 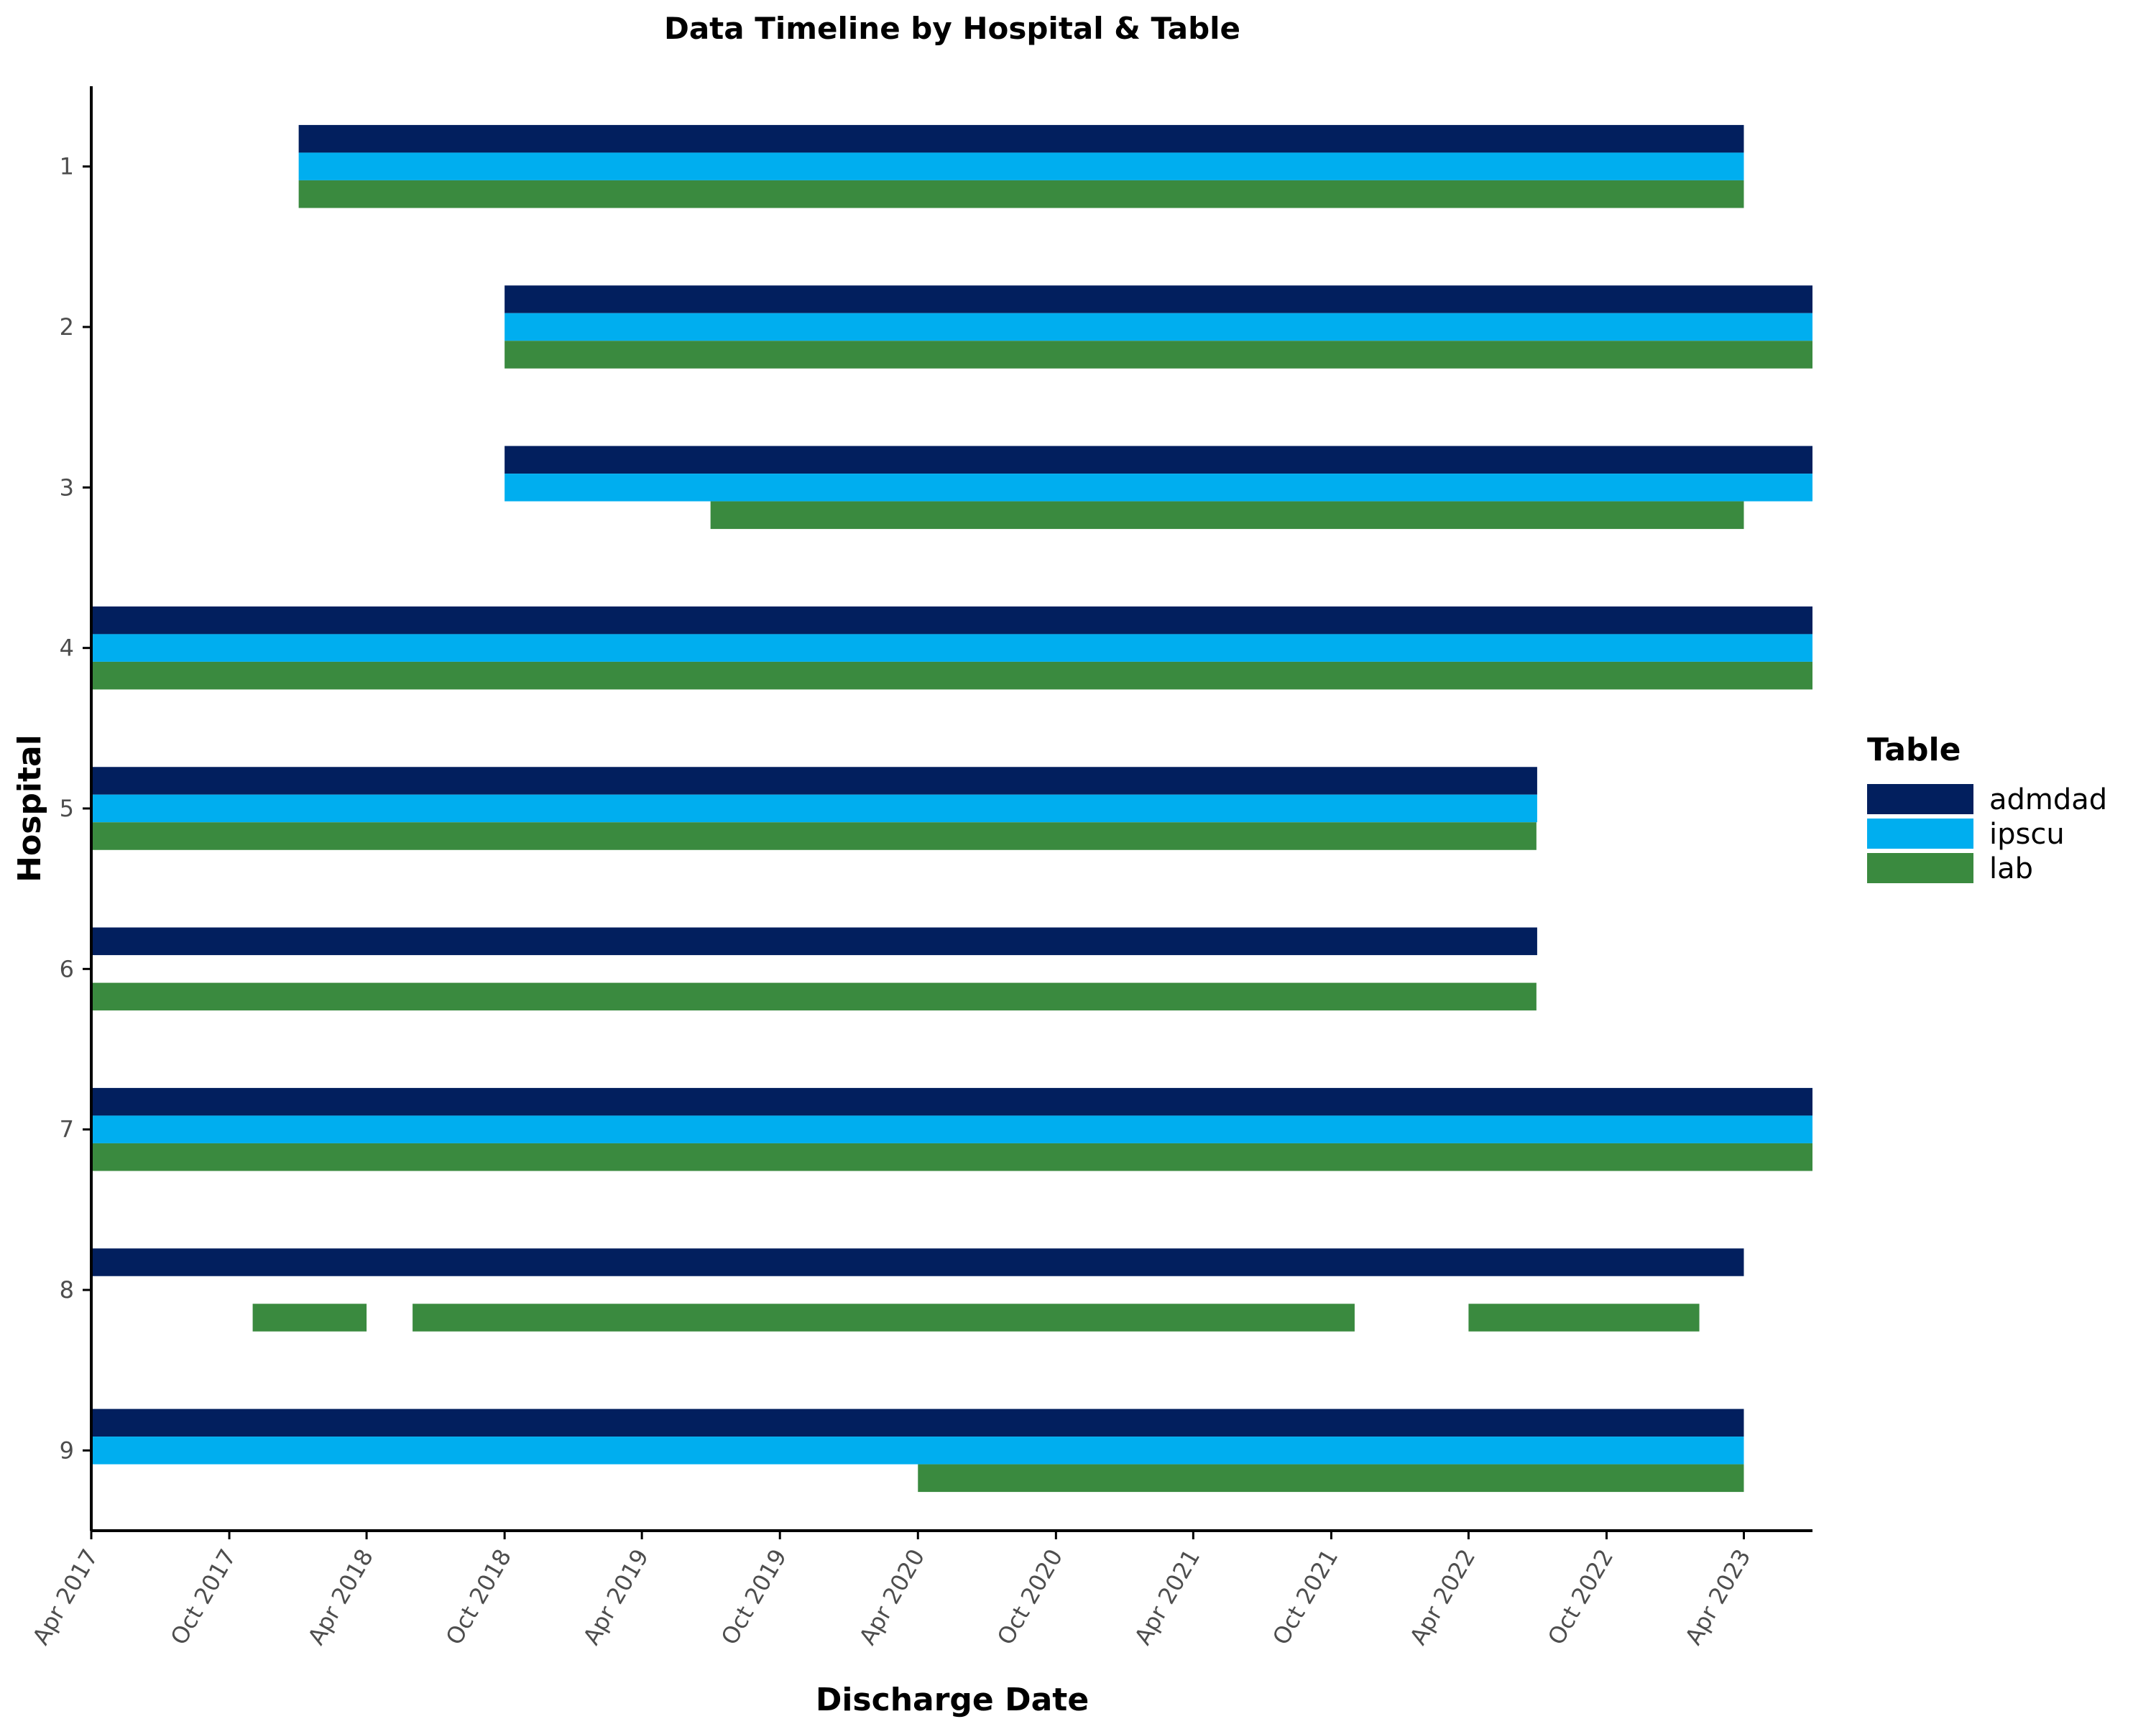 I want to click on bar-hospital-2-ipscu, so click(x=1158, y=327).